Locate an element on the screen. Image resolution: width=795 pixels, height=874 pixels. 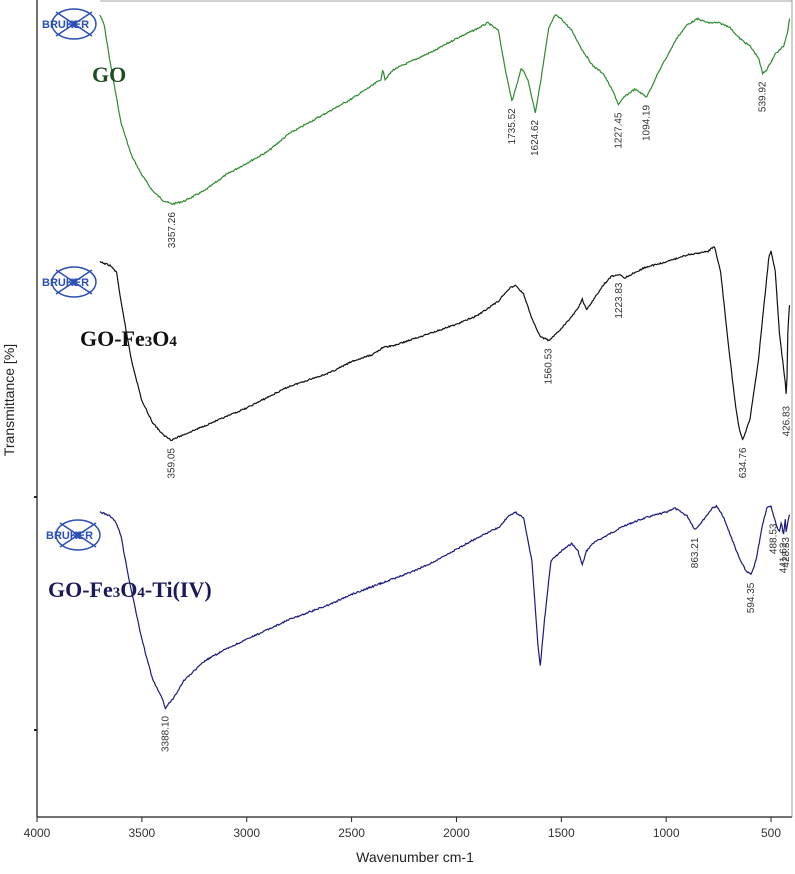
peak-label: 3357.26 is located at coordinates (172, 230).